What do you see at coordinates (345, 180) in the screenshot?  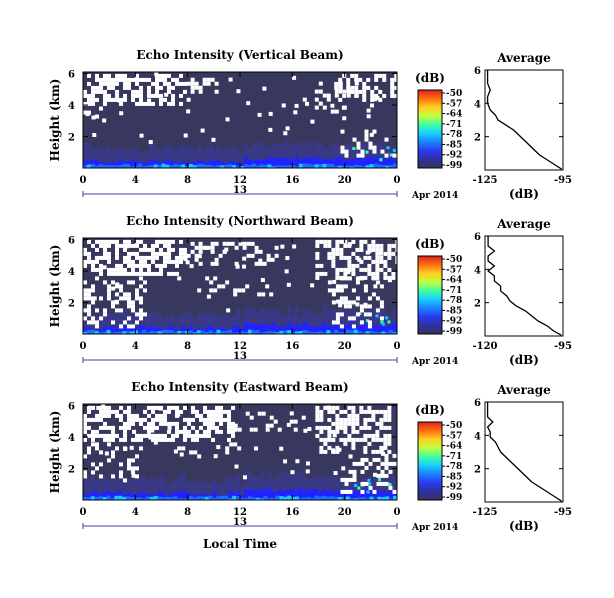 I see `x-tick-label: 20` at bounding box center [345, 180].